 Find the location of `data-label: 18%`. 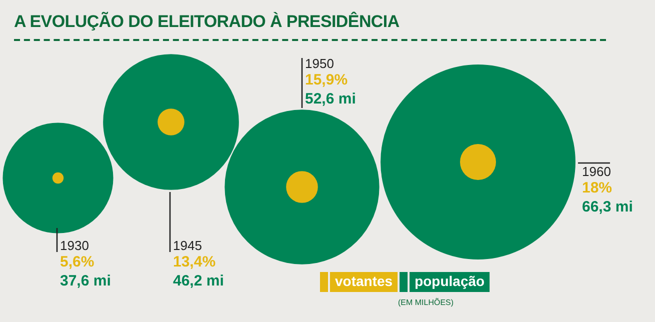

data-label: 18% is located at coordinates (597, 188).